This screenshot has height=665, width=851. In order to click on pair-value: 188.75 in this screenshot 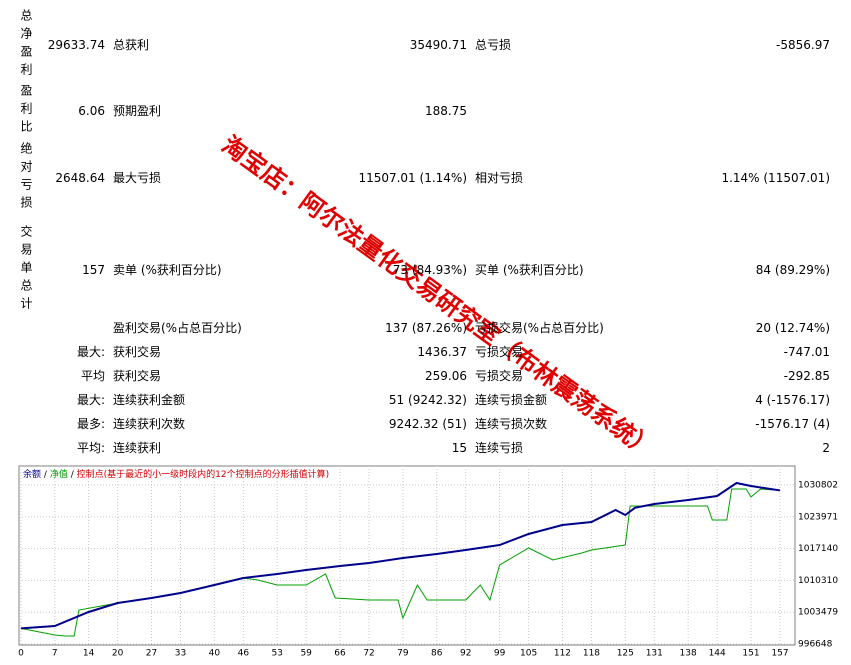, I will do `click(446, 111)`.